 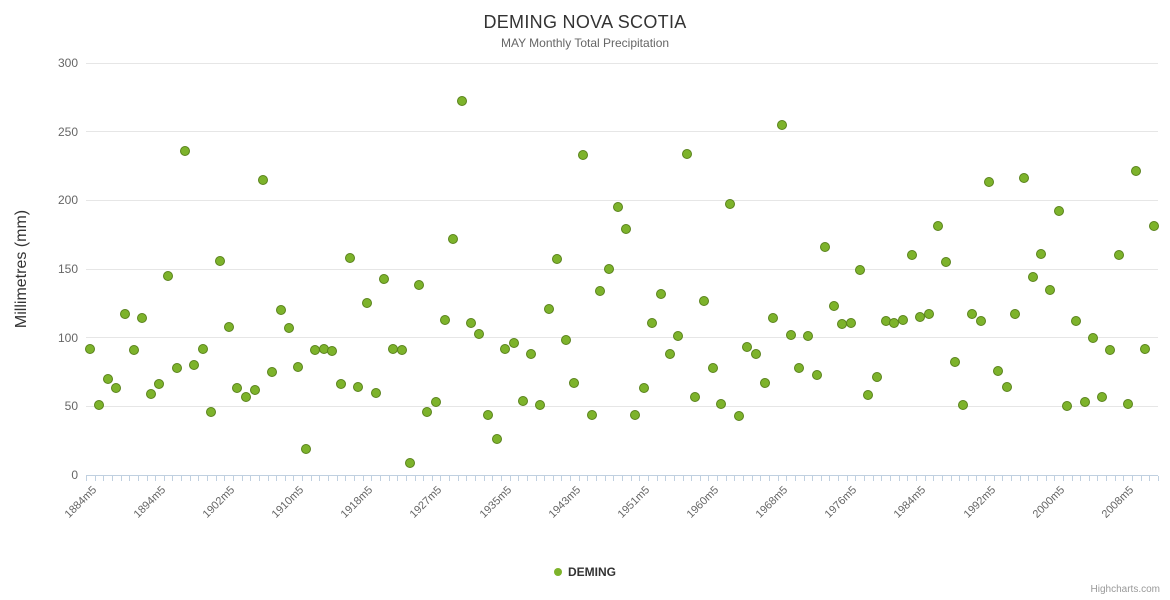 What do you see at coordinates (1125, 589) in the screenshot?
I see `credits-link: Highcharts.com` at bounding box center [1125, 589].